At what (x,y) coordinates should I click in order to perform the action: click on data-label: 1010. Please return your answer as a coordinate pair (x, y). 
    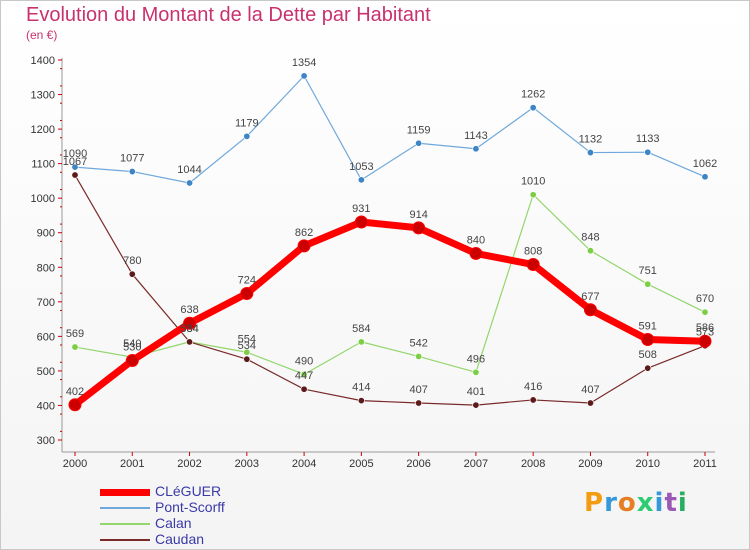
    Looking at the image, I should click on (533, 182).